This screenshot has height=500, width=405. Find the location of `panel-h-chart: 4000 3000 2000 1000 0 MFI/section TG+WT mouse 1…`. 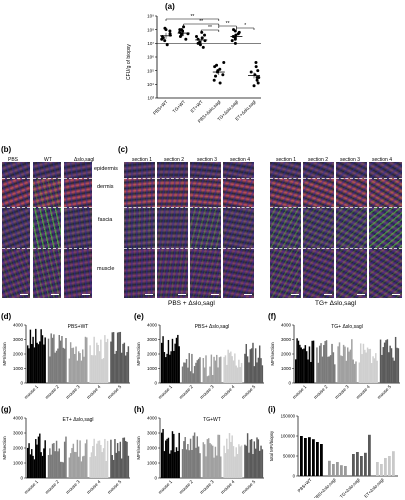

panel-h-chart: 4000 3000 2000 1000 0 MFI/section TG+WT mouse 1… is located at coordinates (200, 455).